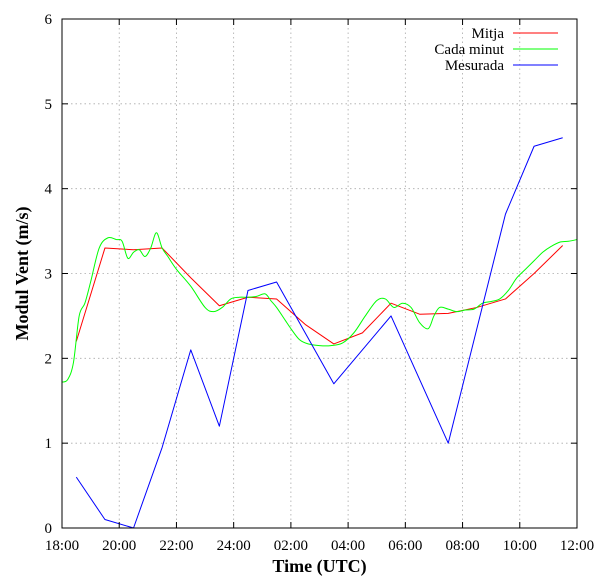 Image resolution: width=604 pixels, height=576 pixels. I want to click on y-tick-label: 3, so click(49, 275).